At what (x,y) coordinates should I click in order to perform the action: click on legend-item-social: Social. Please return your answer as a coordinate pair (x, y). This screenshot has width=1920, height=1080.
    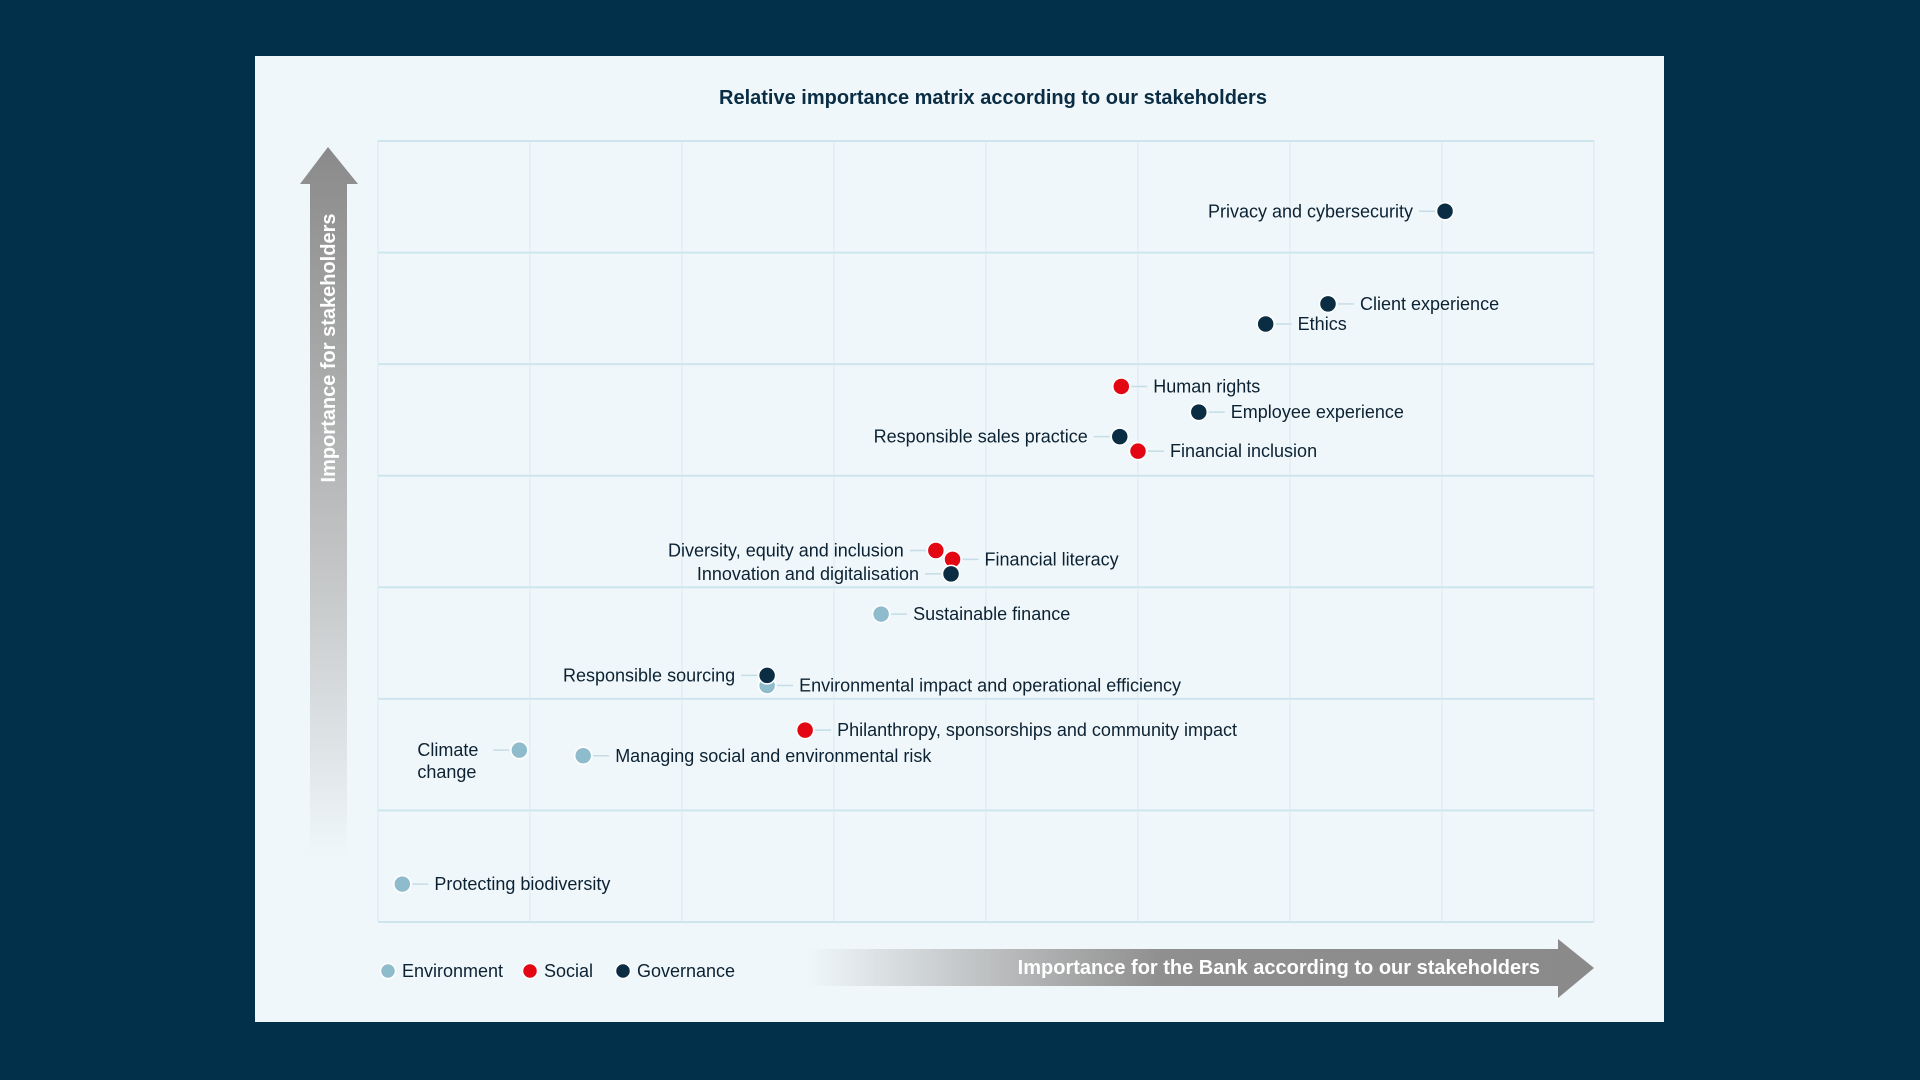
    Looking at the image, I should click on (557, 971).